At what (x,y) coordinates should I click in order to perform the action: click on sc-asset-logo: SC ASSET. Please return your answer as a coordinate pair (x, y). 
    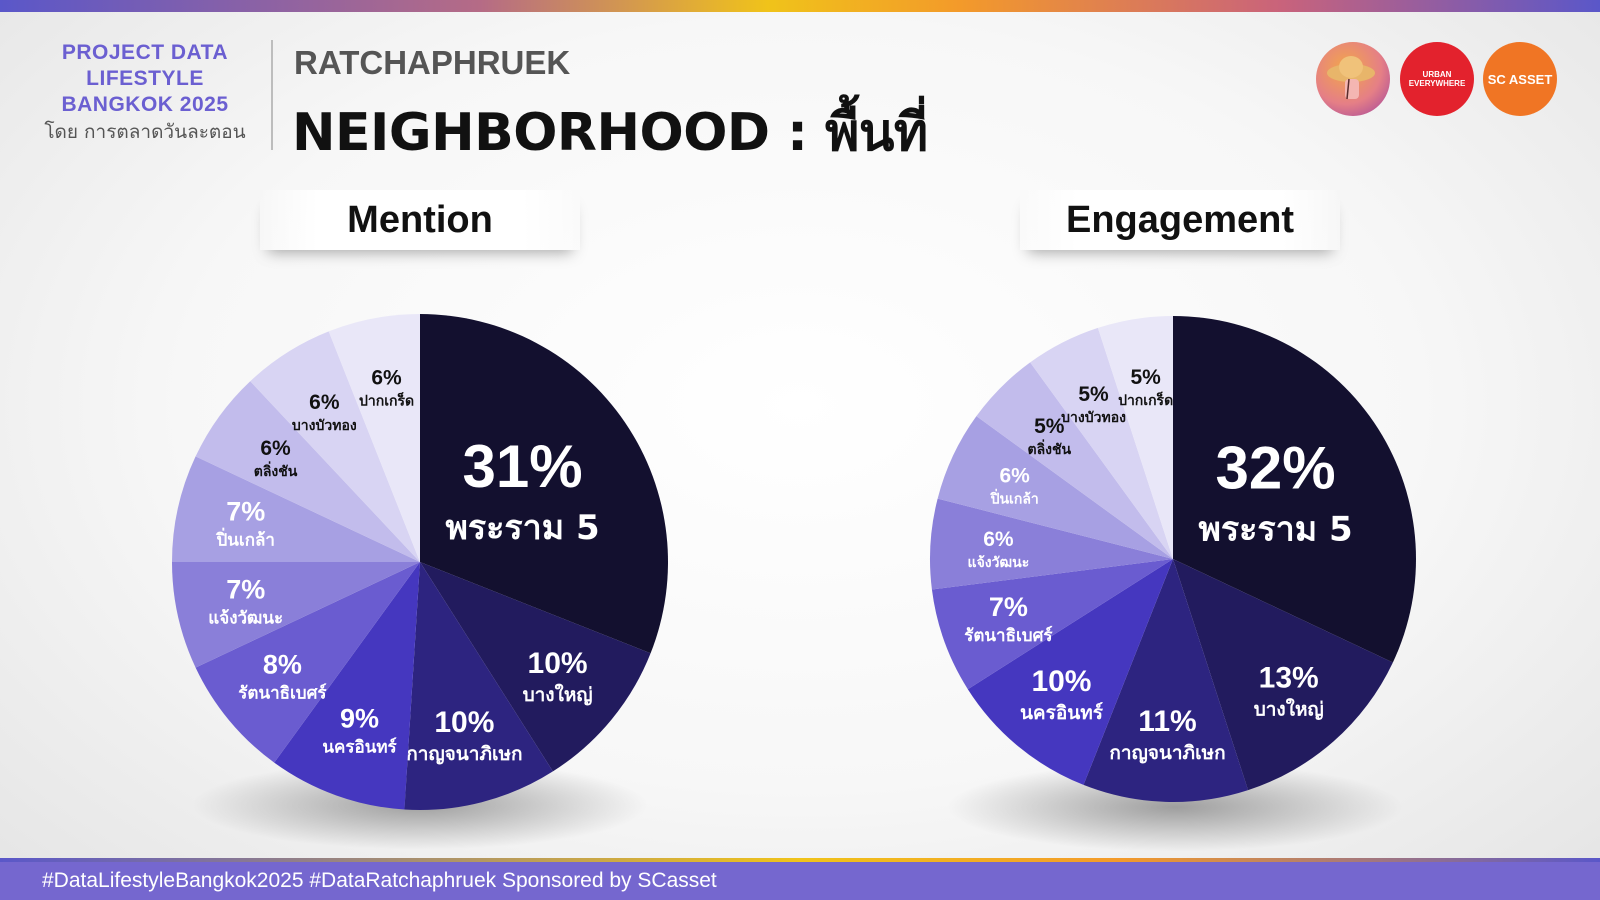
    Looking at the image, I should click on (1520, 79).